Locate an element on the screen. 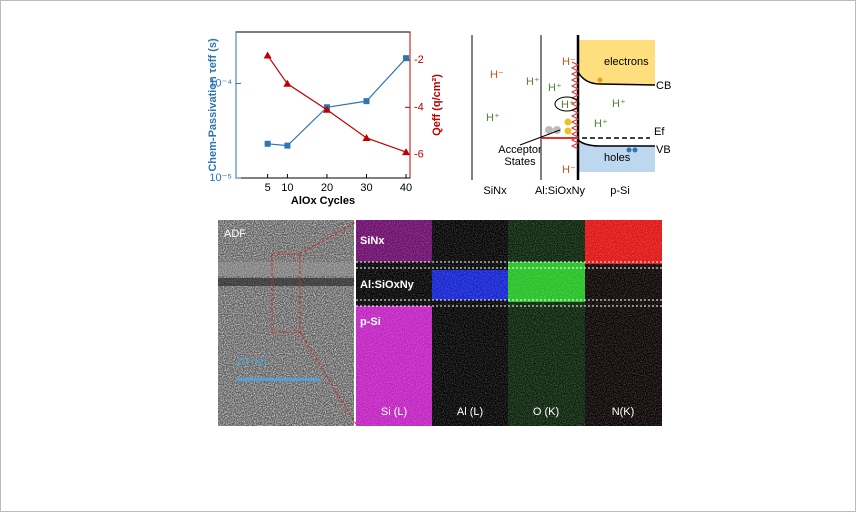 The image size is (856, 512). region-label: p-Si is located at coordinates (620, 191).